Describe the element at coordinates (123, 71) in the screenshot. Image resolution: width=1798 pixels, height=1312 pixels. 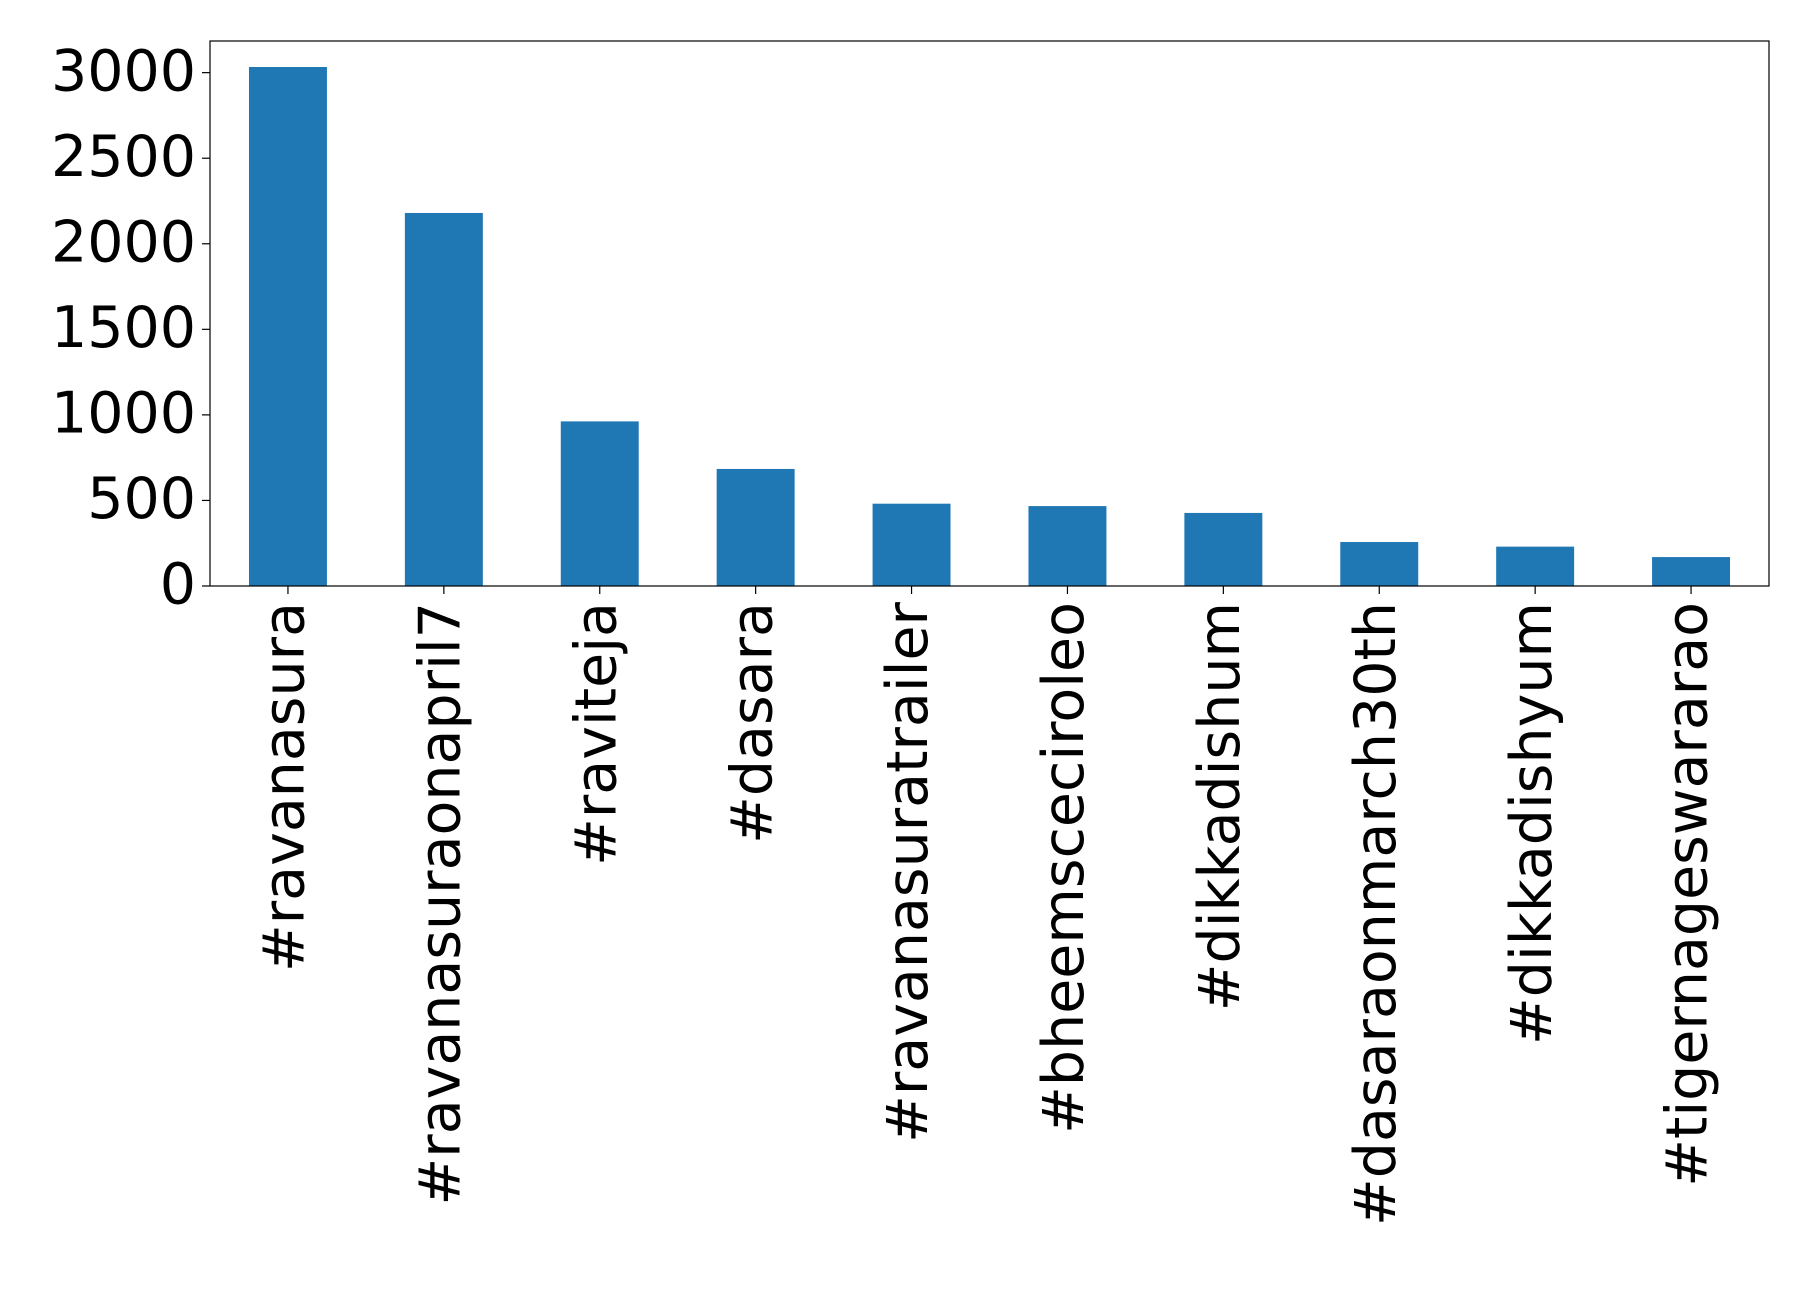
I see `y-tick-label: 3000` at that location.